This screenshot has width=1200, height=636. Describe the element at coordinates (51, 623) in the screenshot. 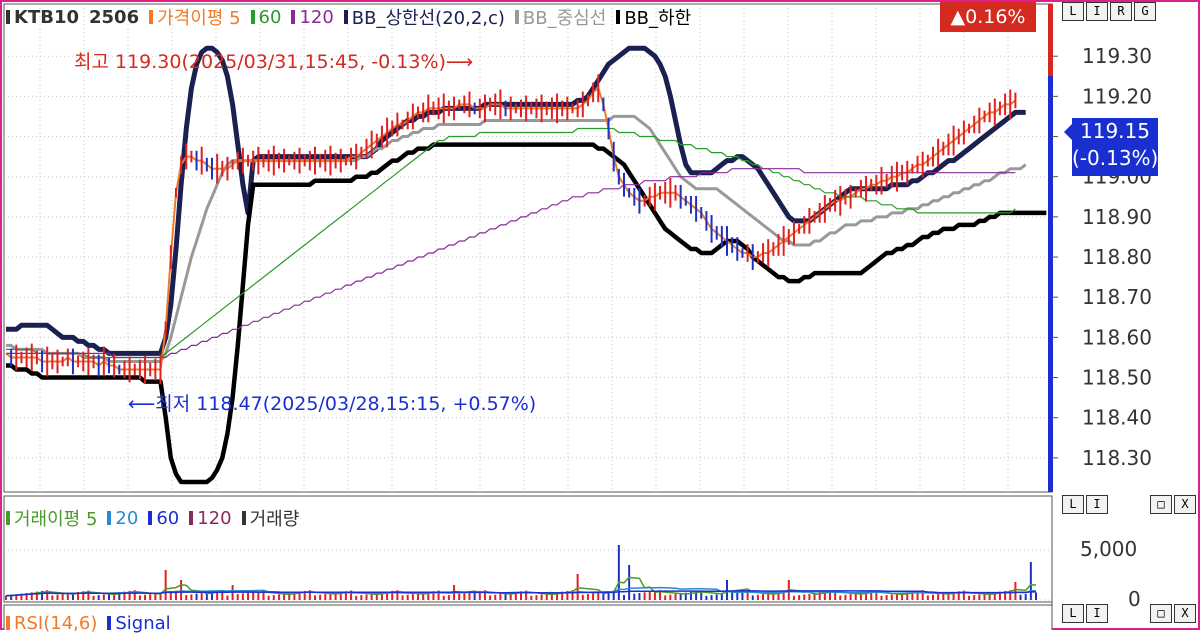

I see `legend-rsi: RSI(14,6)` at that location.